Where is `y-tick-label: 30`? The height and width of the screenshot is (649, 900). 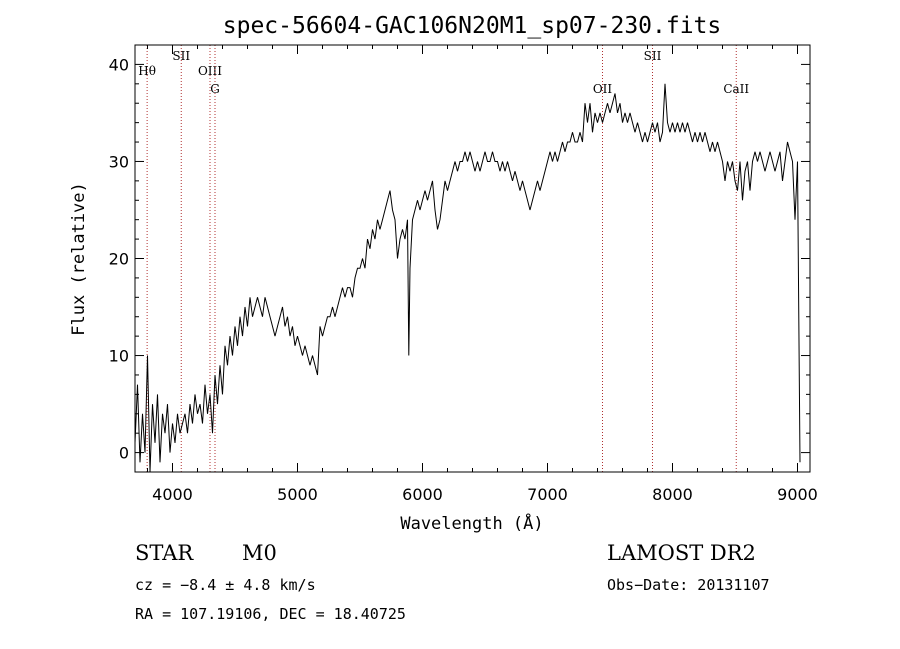 y-tick-label: 30 is located at coordinates (119, 161).